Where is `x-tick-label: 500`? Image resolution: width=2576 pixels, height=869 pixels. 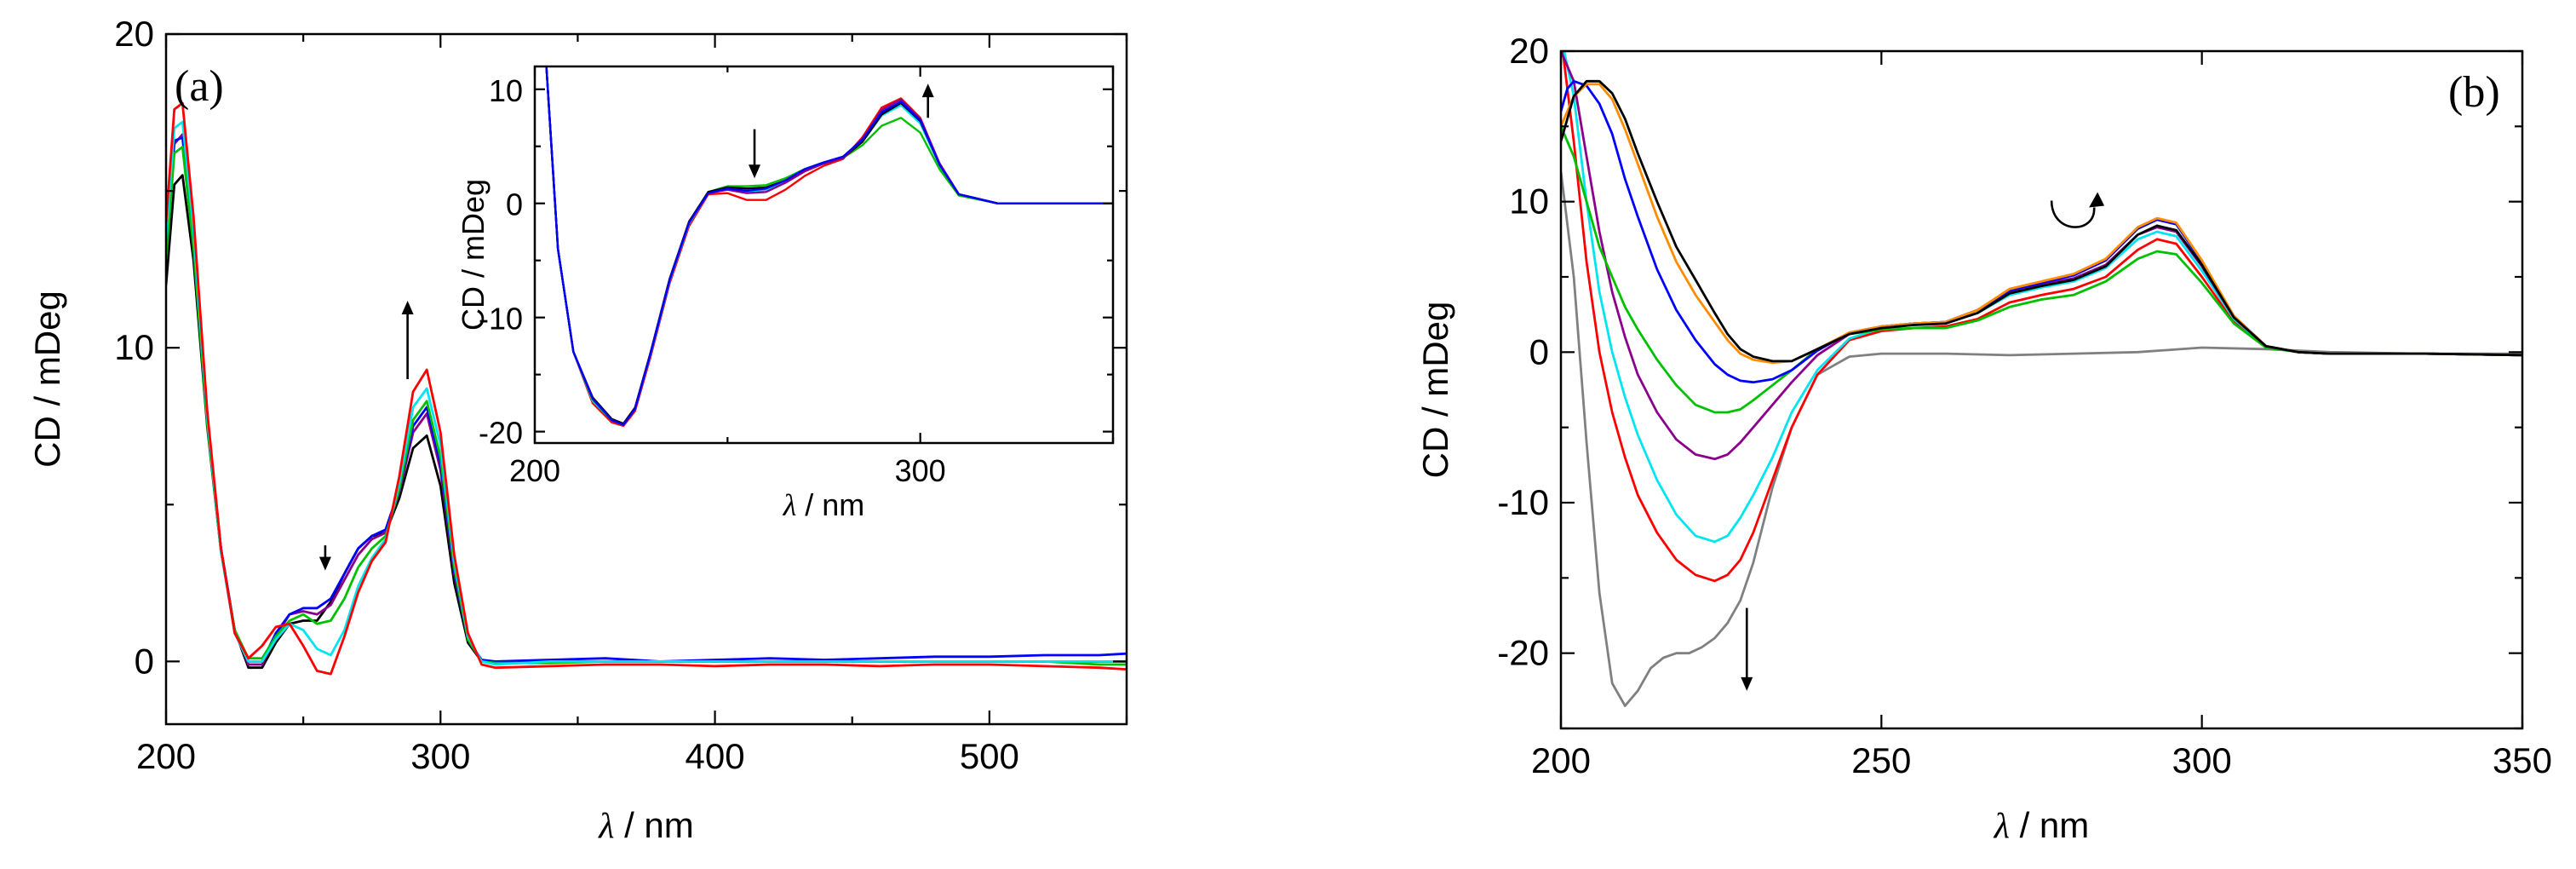
x-tick-label: 500 is located at coordinates (989, 756).